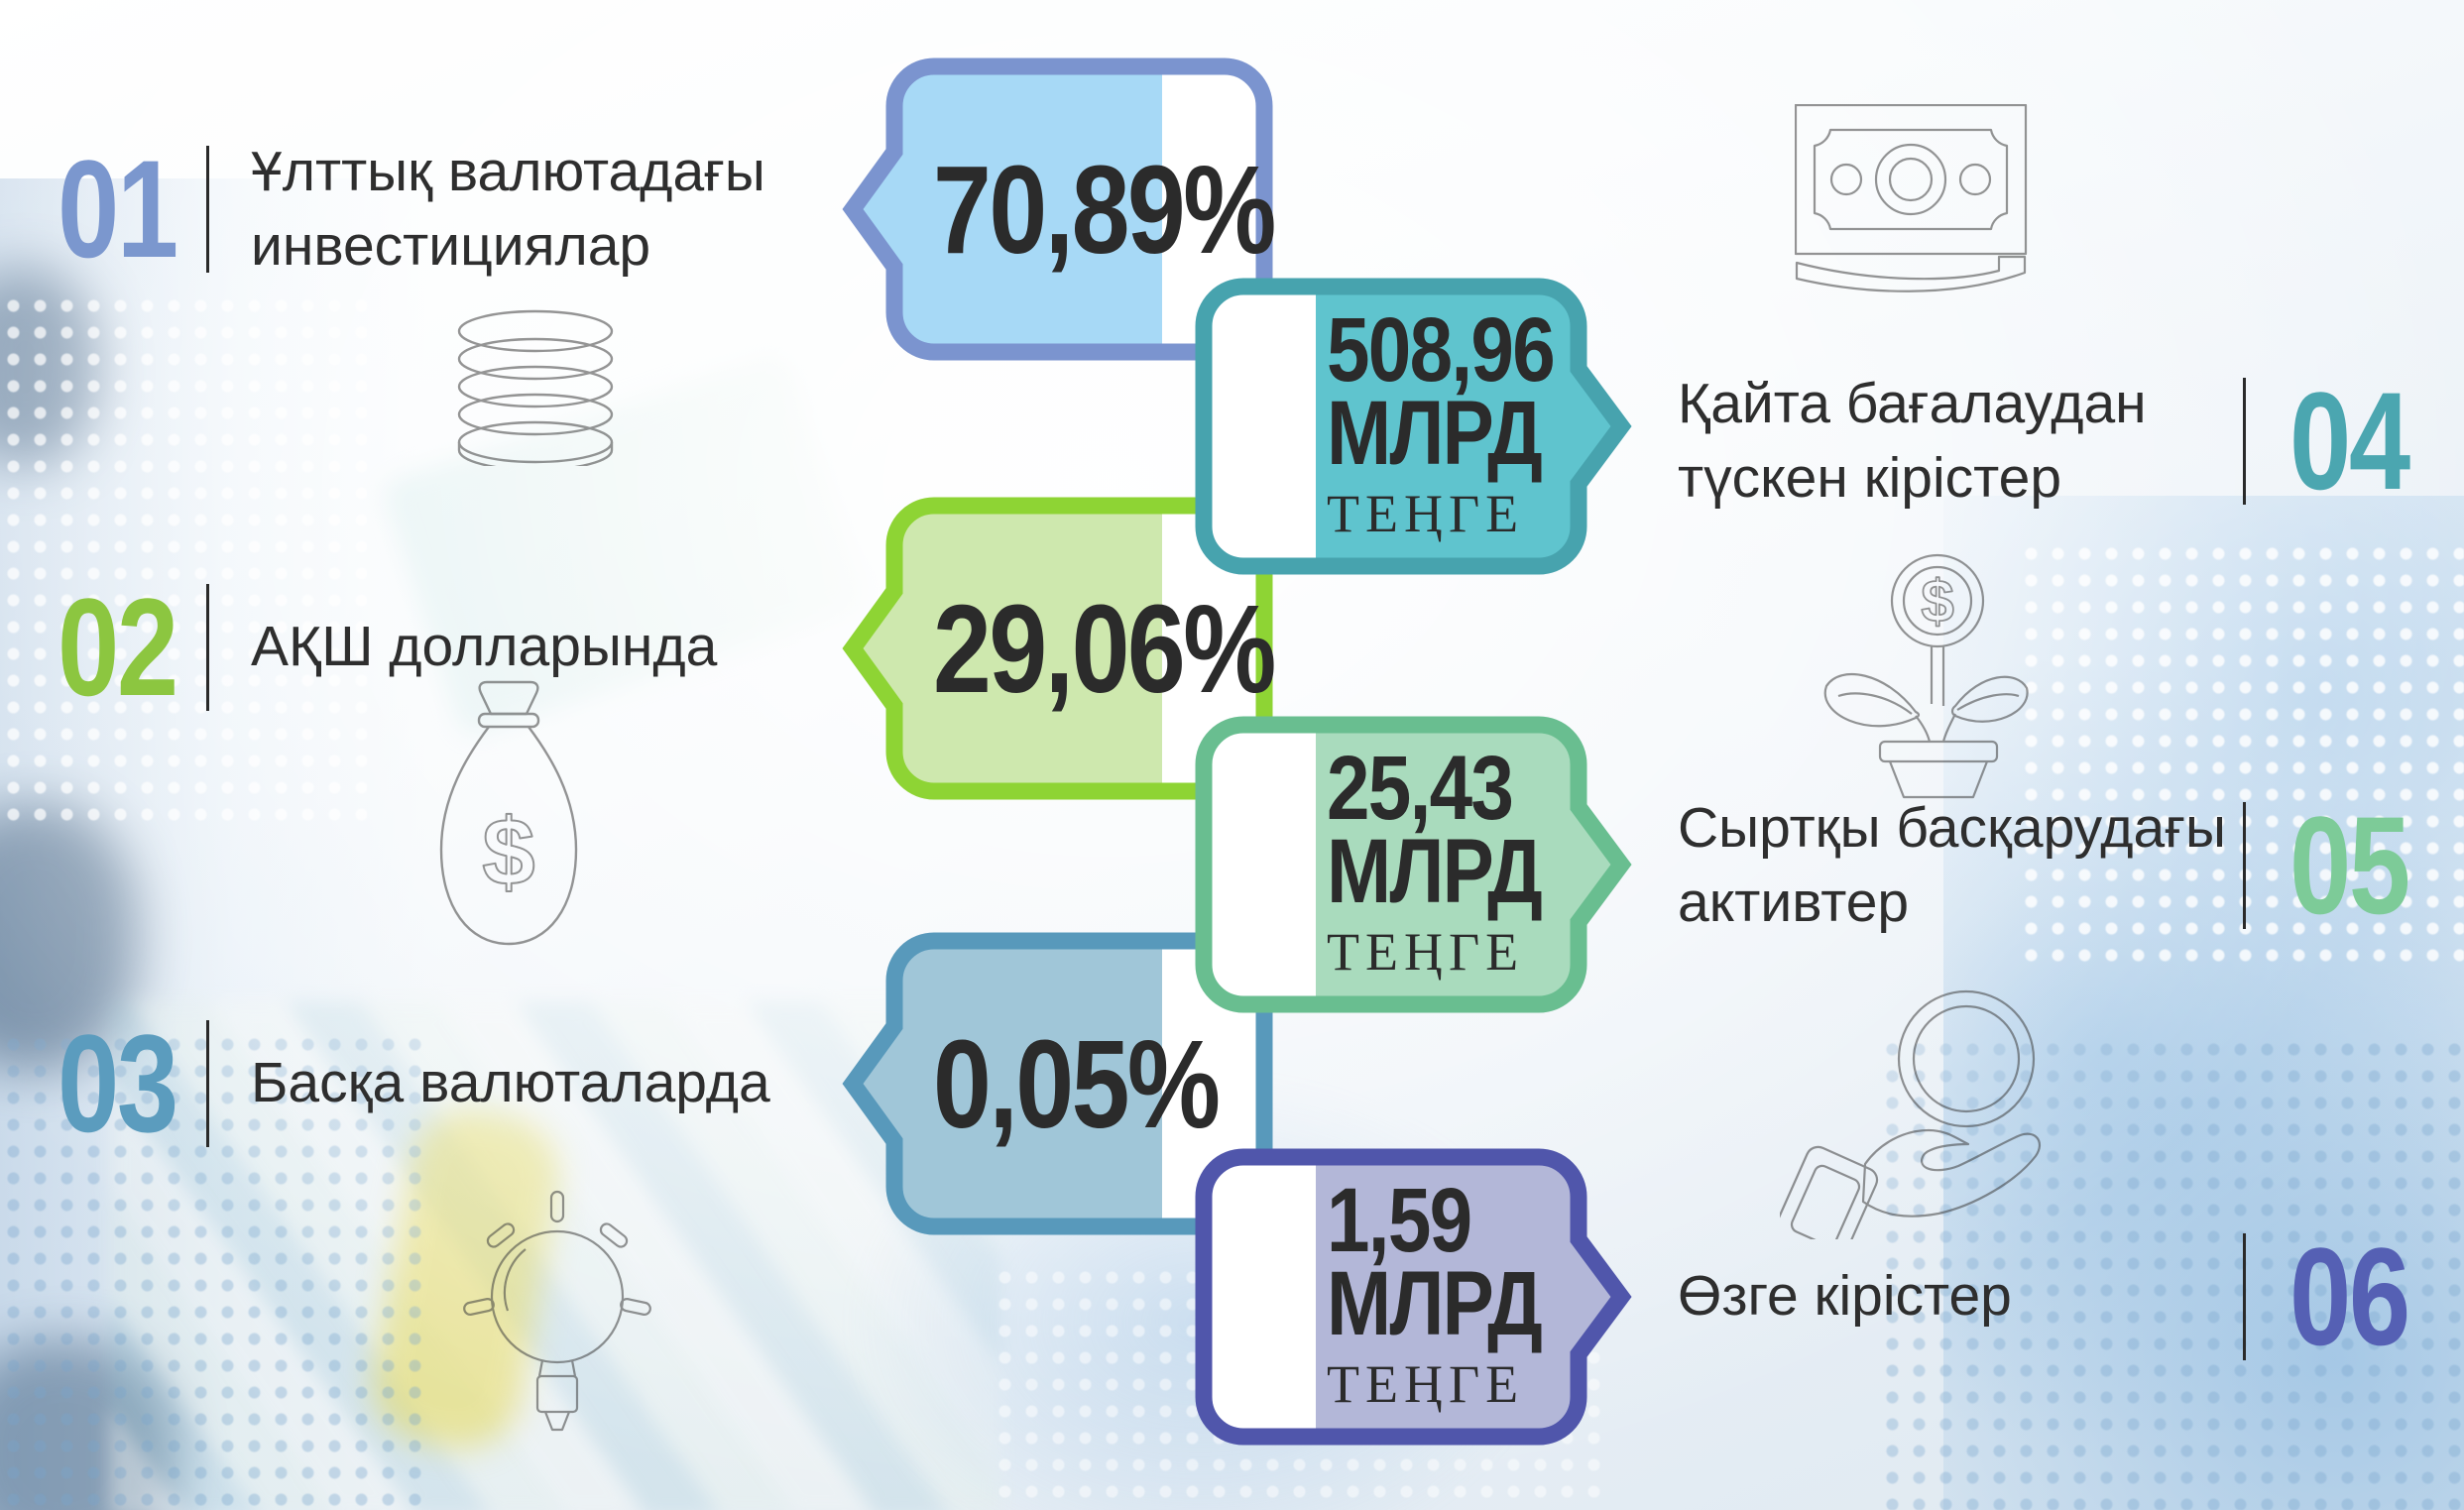 Image resolution: width=2464 pixels, height=1510 pixels. Describe the element at coordinates (1442, 350) in the screenshot. I see `amount-value: 508,96` at that location.